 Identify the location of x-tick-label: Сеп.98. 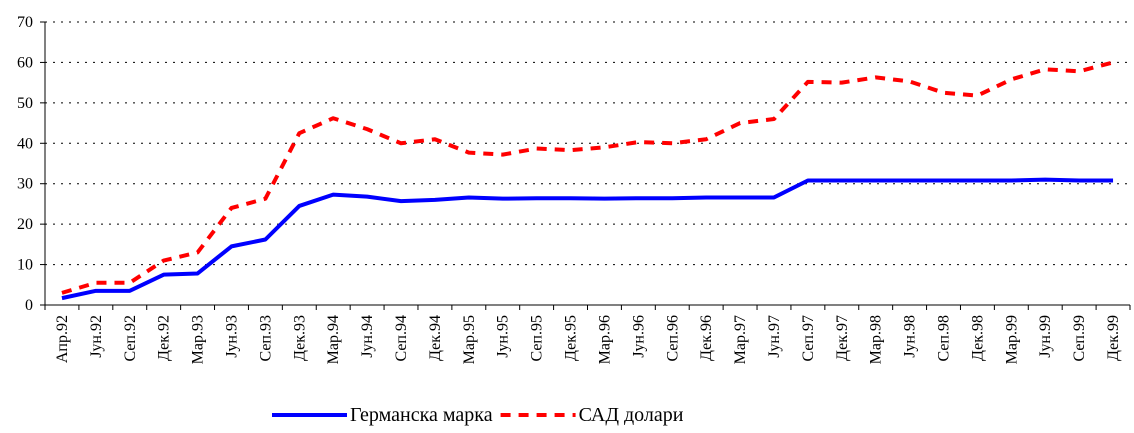
(944, 338).